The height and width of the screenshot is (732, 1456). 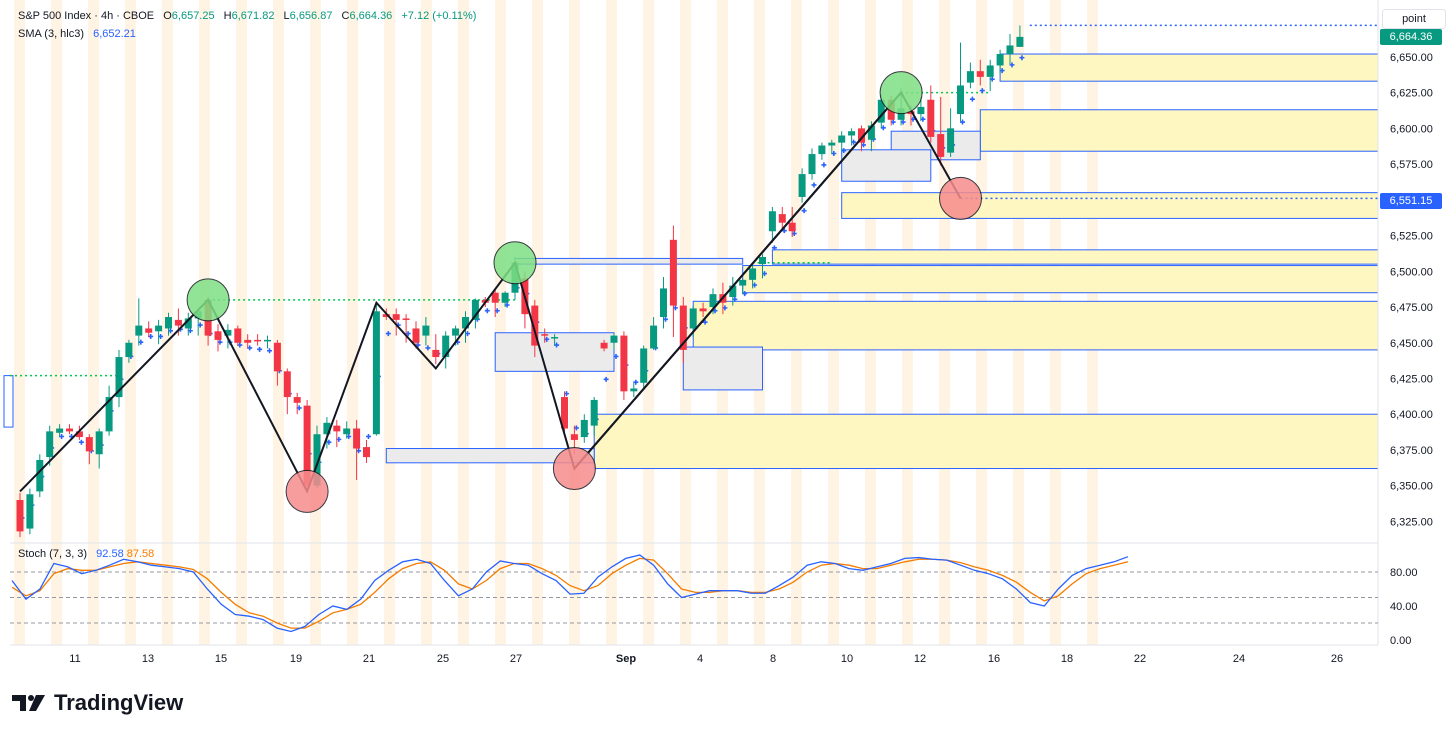 I want to click on stoch-tick: 0.00, so click(x=1400, y=641).